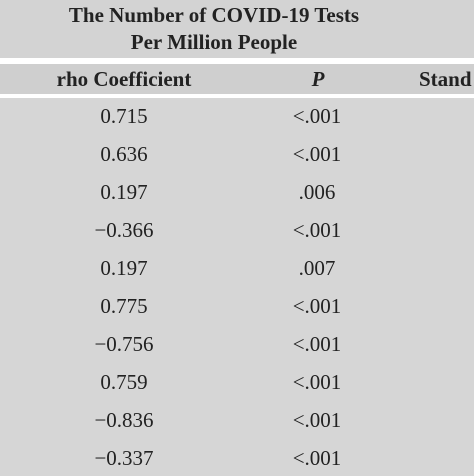 The height and width of the screenshot is (476, 474). What do you see at coordinates (237, 268) in the screenshot?
I see `table-row: 0.197 .007` at bounding box center [237, 268].